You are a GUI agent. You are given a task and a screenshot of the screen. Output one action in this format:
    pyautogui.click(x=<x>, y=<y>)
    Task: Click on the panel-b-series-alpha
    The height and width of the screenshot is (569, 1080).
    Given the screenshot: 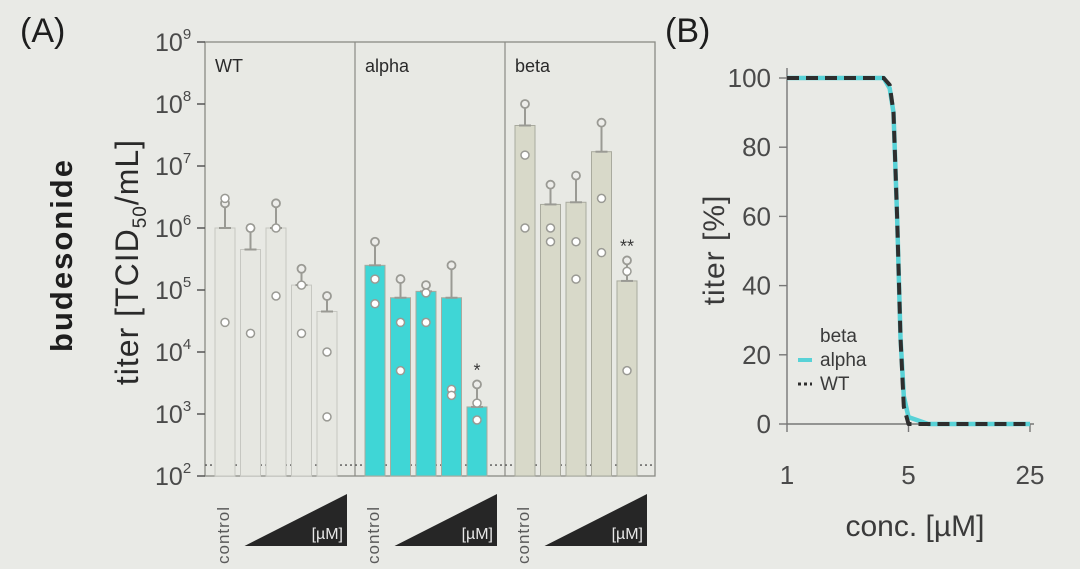 What is the action you would take?
    pyautogui.click(x=908, y=251)
    